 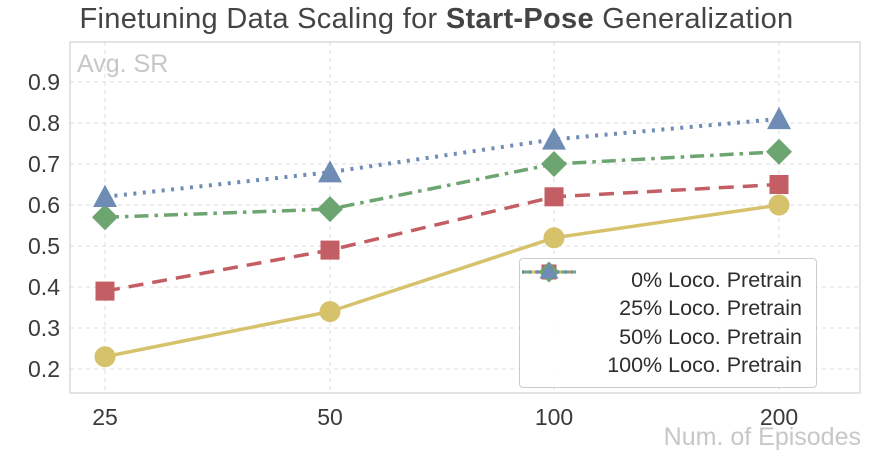 What do you see at coordinates (44, 287) in the screenshot?
I see `y-tick-label: 0.4` at bounding box center [44, 287].